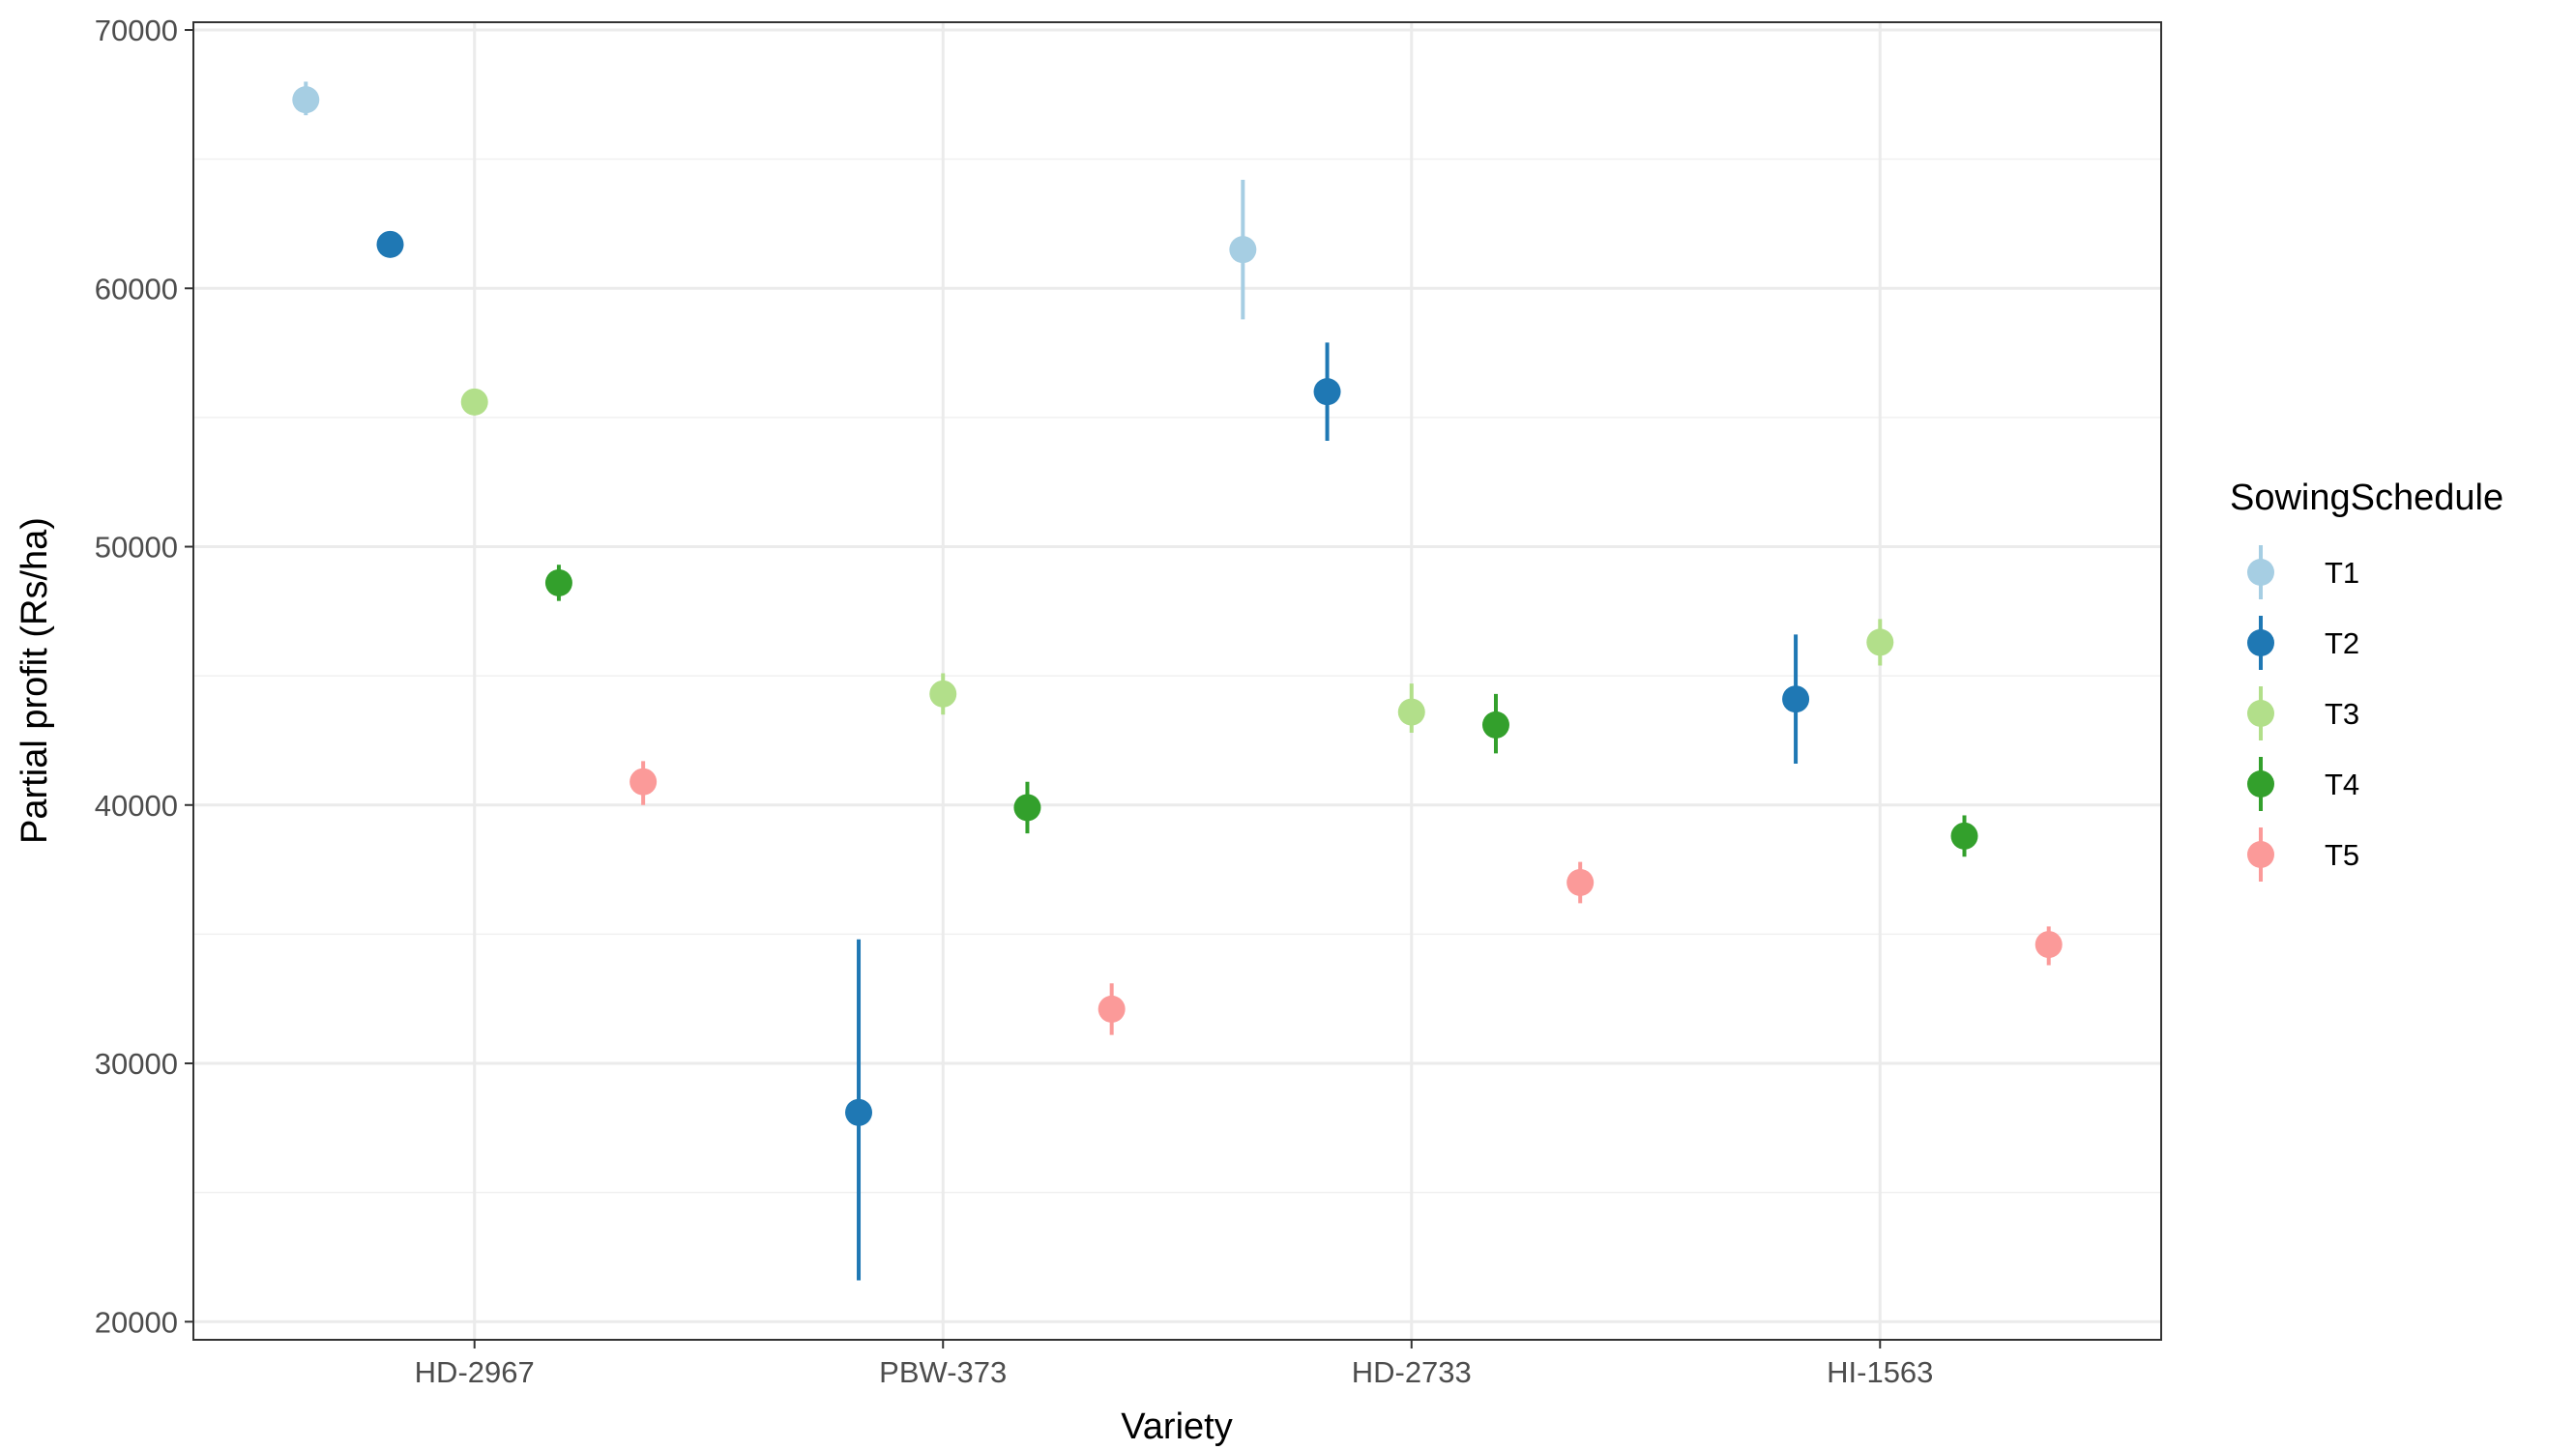 This screenshot has width=2576, height=1450. Describe the element at coordinates (1176, 1427) in the screenshot. I see `x-axis-title: Variety` at that location.